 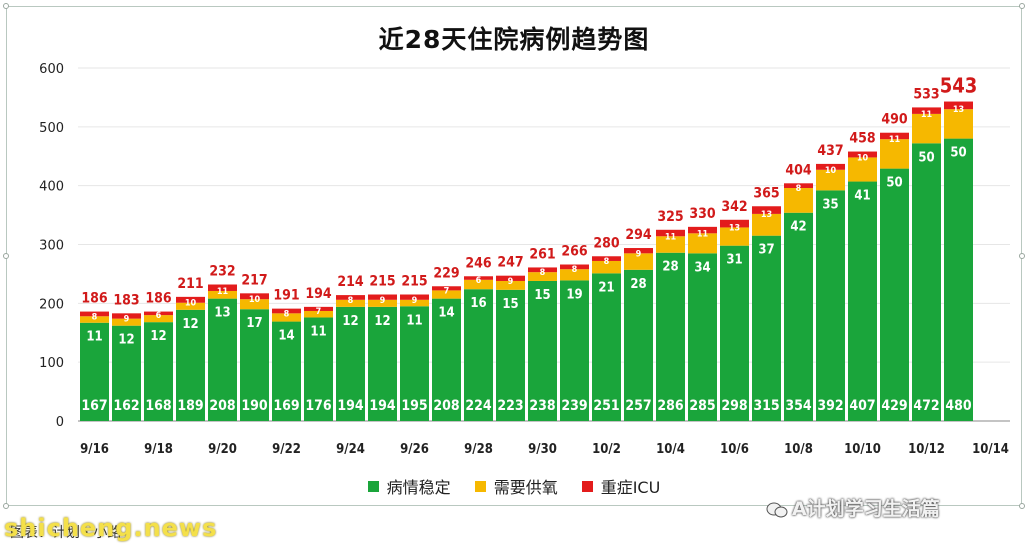 I want to click on x-tick-label: 9/30, so click(x=542, y=449).